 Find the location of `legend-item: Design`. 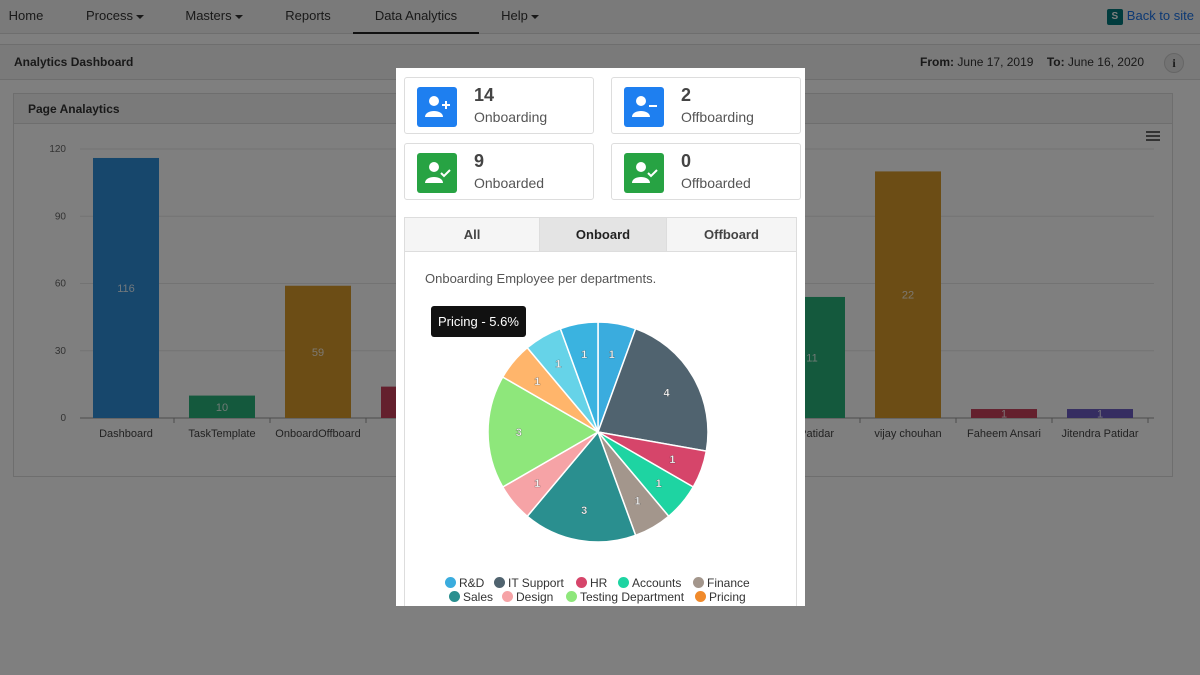

legend-item: Design is located at coordinates (527, 597).